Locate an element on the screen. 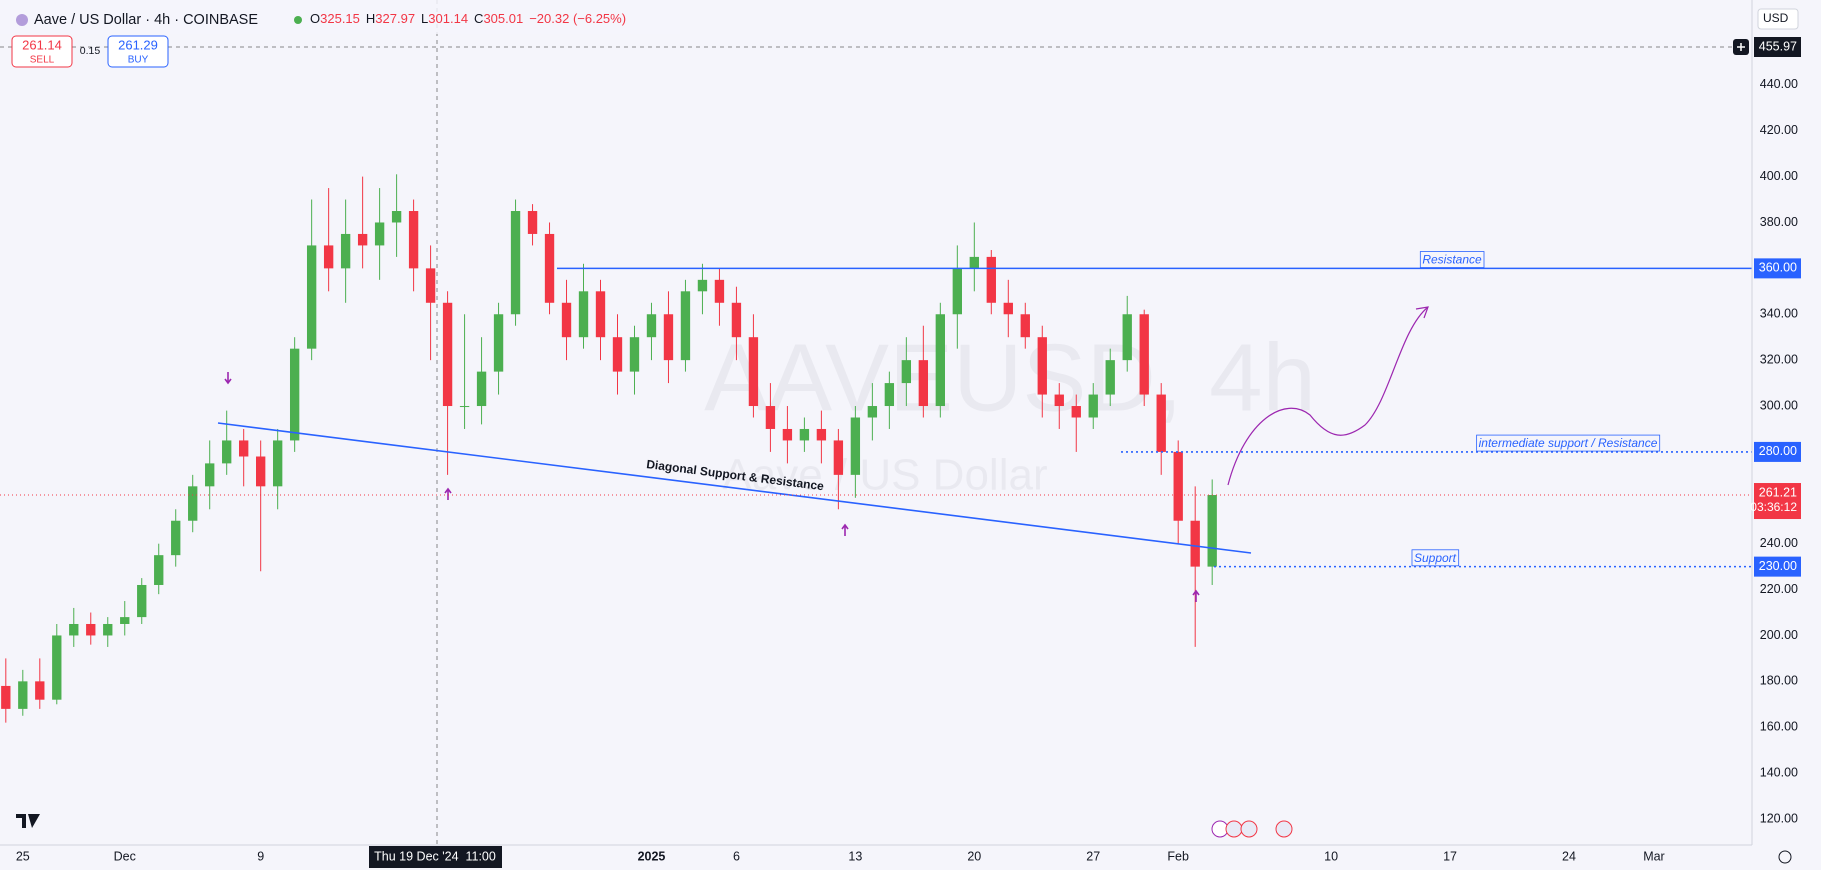  ohlc-value: 327.97 is located at coordinates (395, 18).